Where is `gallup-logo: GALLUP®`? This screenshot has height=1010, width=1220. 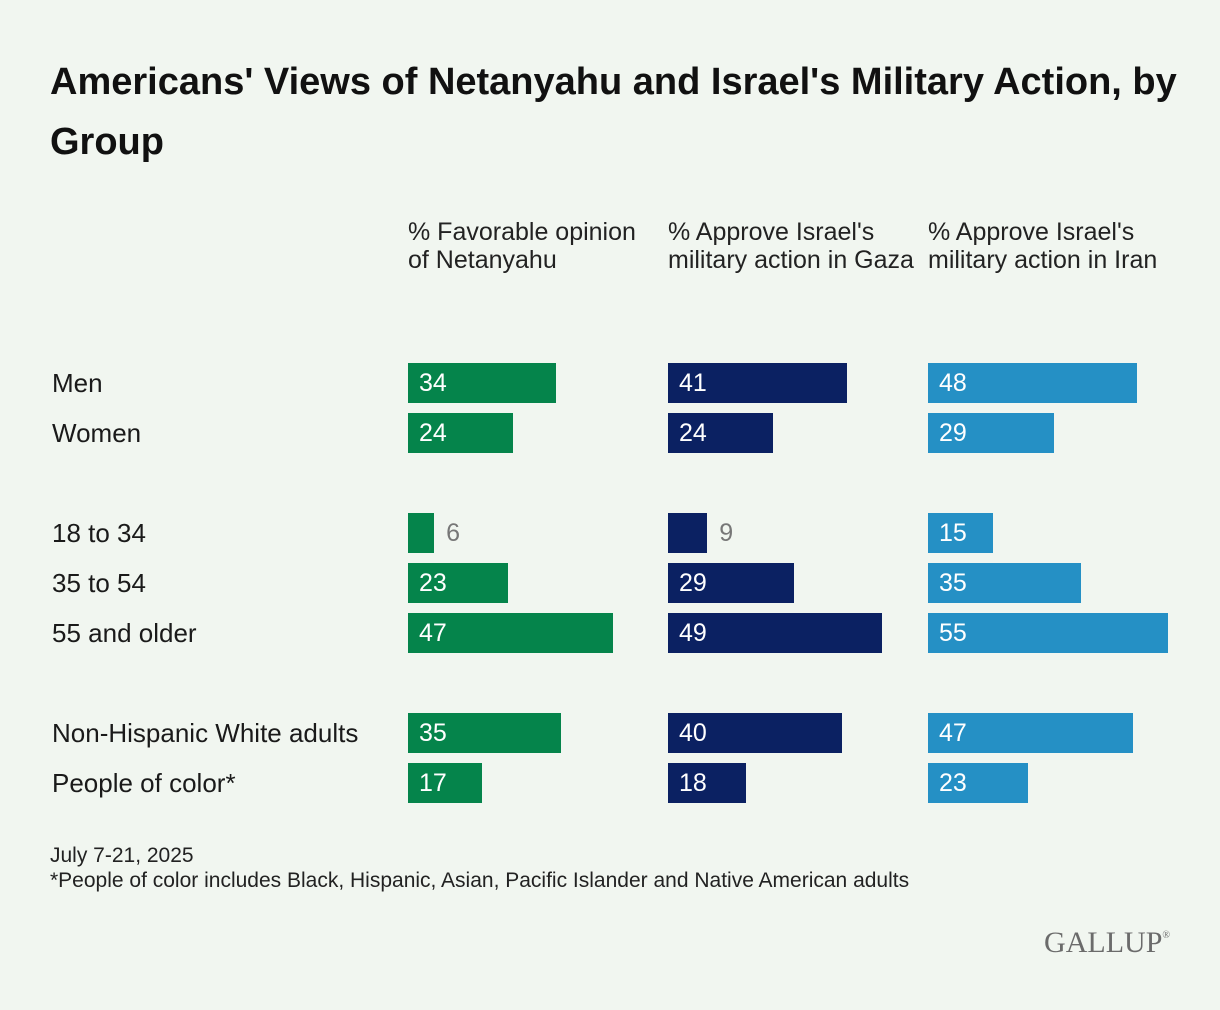 gallup-logo: GALLUP® is located at coordinates (1107, 943).